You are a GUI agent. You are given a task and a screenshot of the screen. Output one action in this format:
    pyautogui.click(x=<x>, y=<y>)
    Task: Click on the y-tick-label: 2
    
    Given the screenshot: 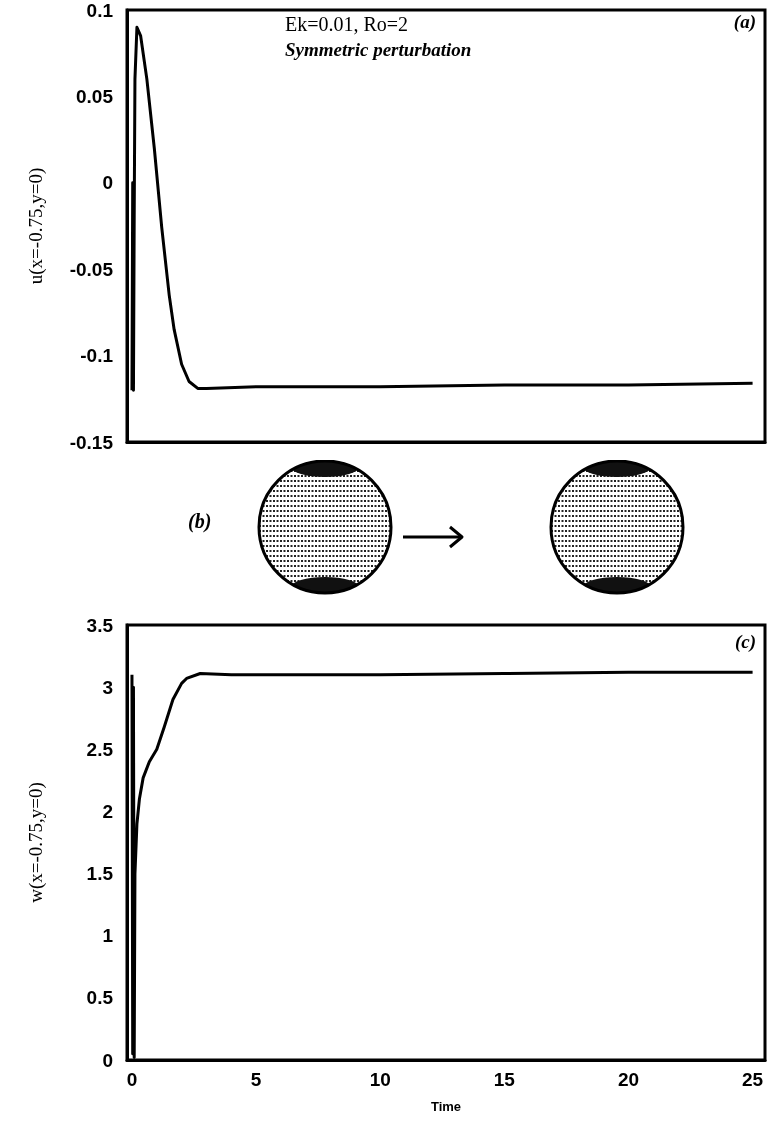 What is the action you would take?
    pyautogui.click(x=107, y=811)
    